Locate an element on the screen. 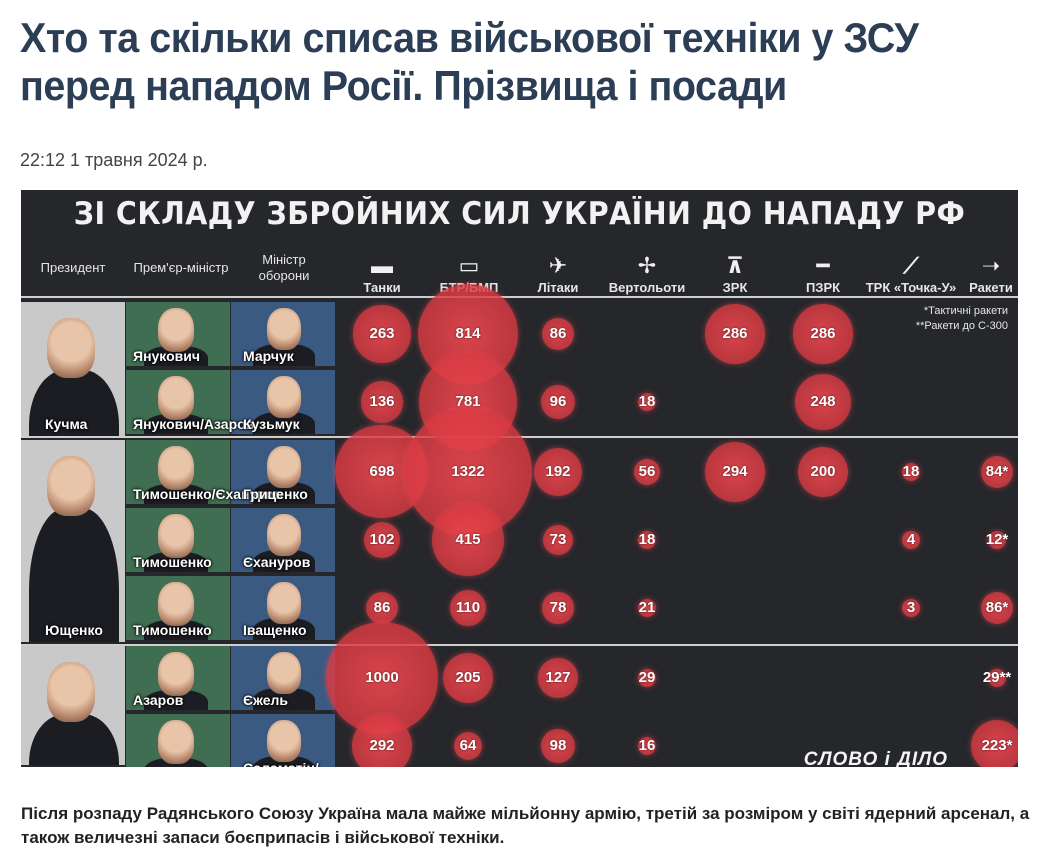 This screenshot has width=1054, height=867. value-label: 96 is located at coordinates (558, 401).